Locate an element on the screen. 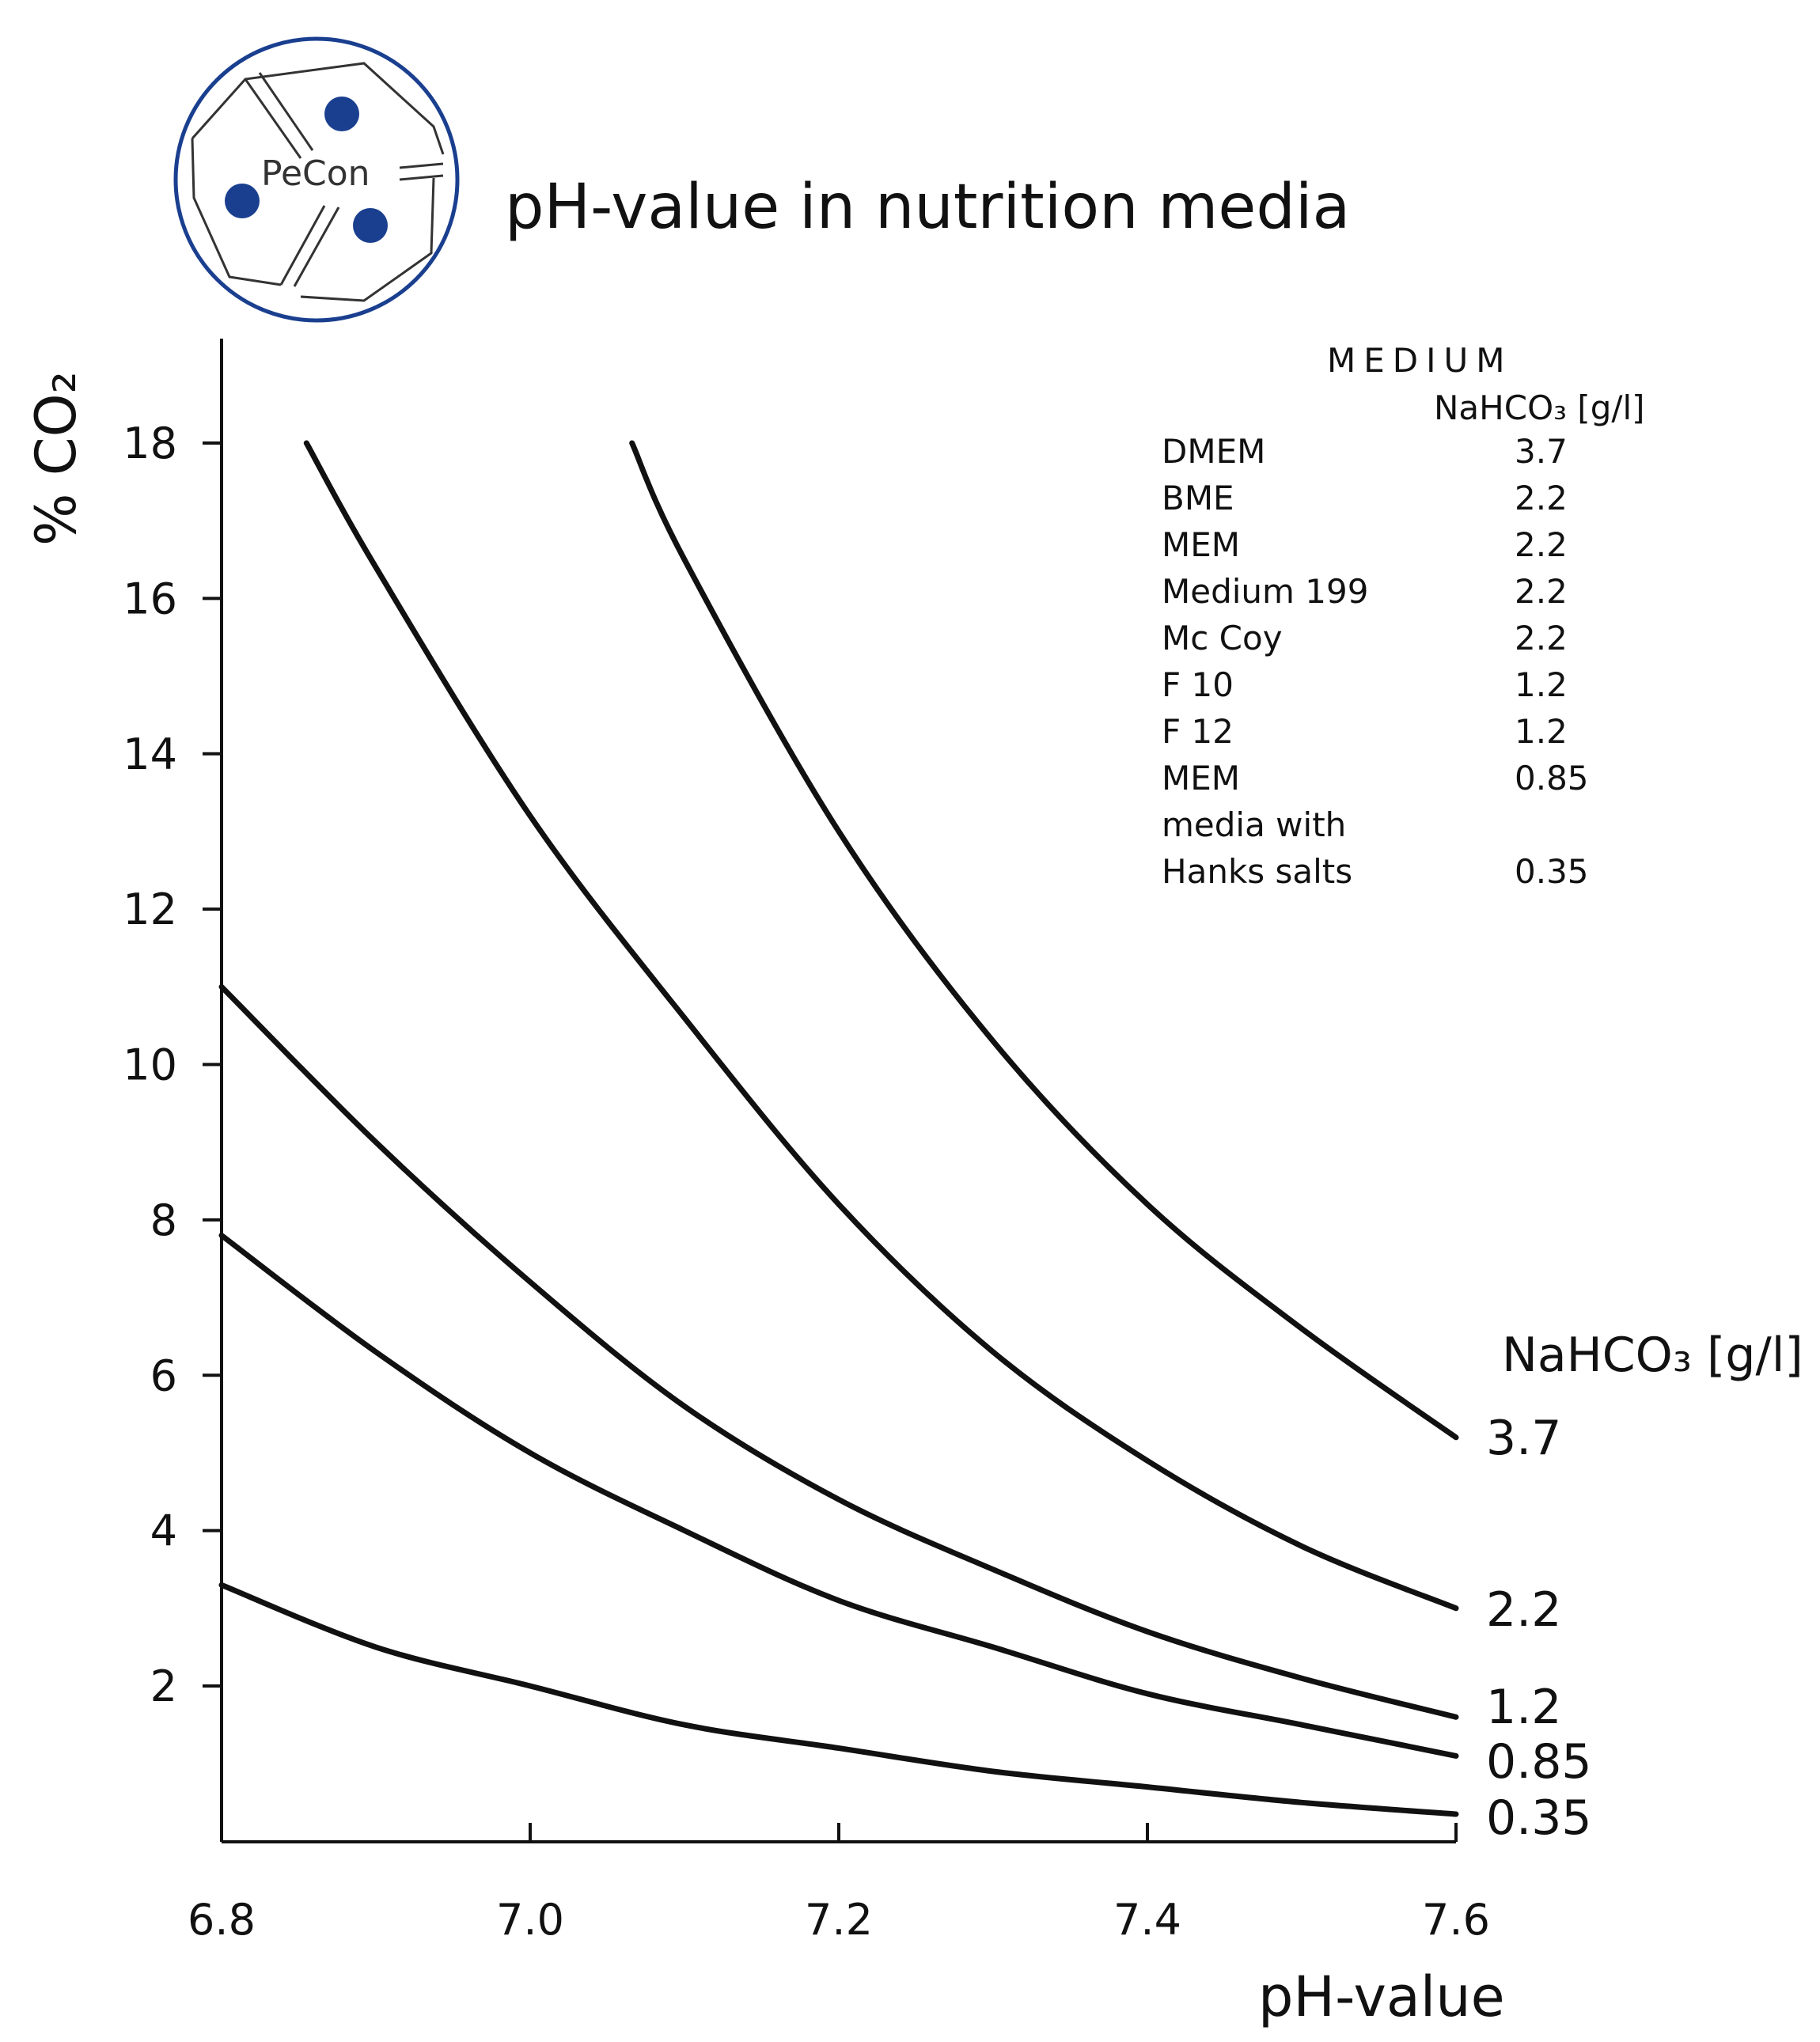 Image resolution: width=1820 pixels, height=2042 pixels. logo-circle is located at coordinates (316, 179).